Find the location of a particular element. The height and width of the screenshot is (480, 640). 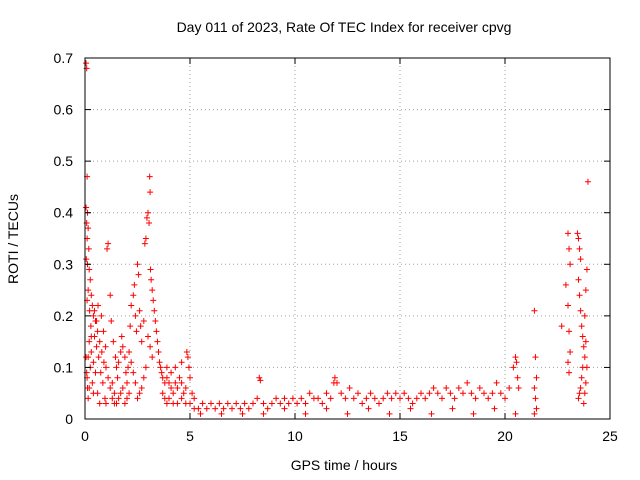

x-tick-label: 20 is located at coordinates (505, 436).